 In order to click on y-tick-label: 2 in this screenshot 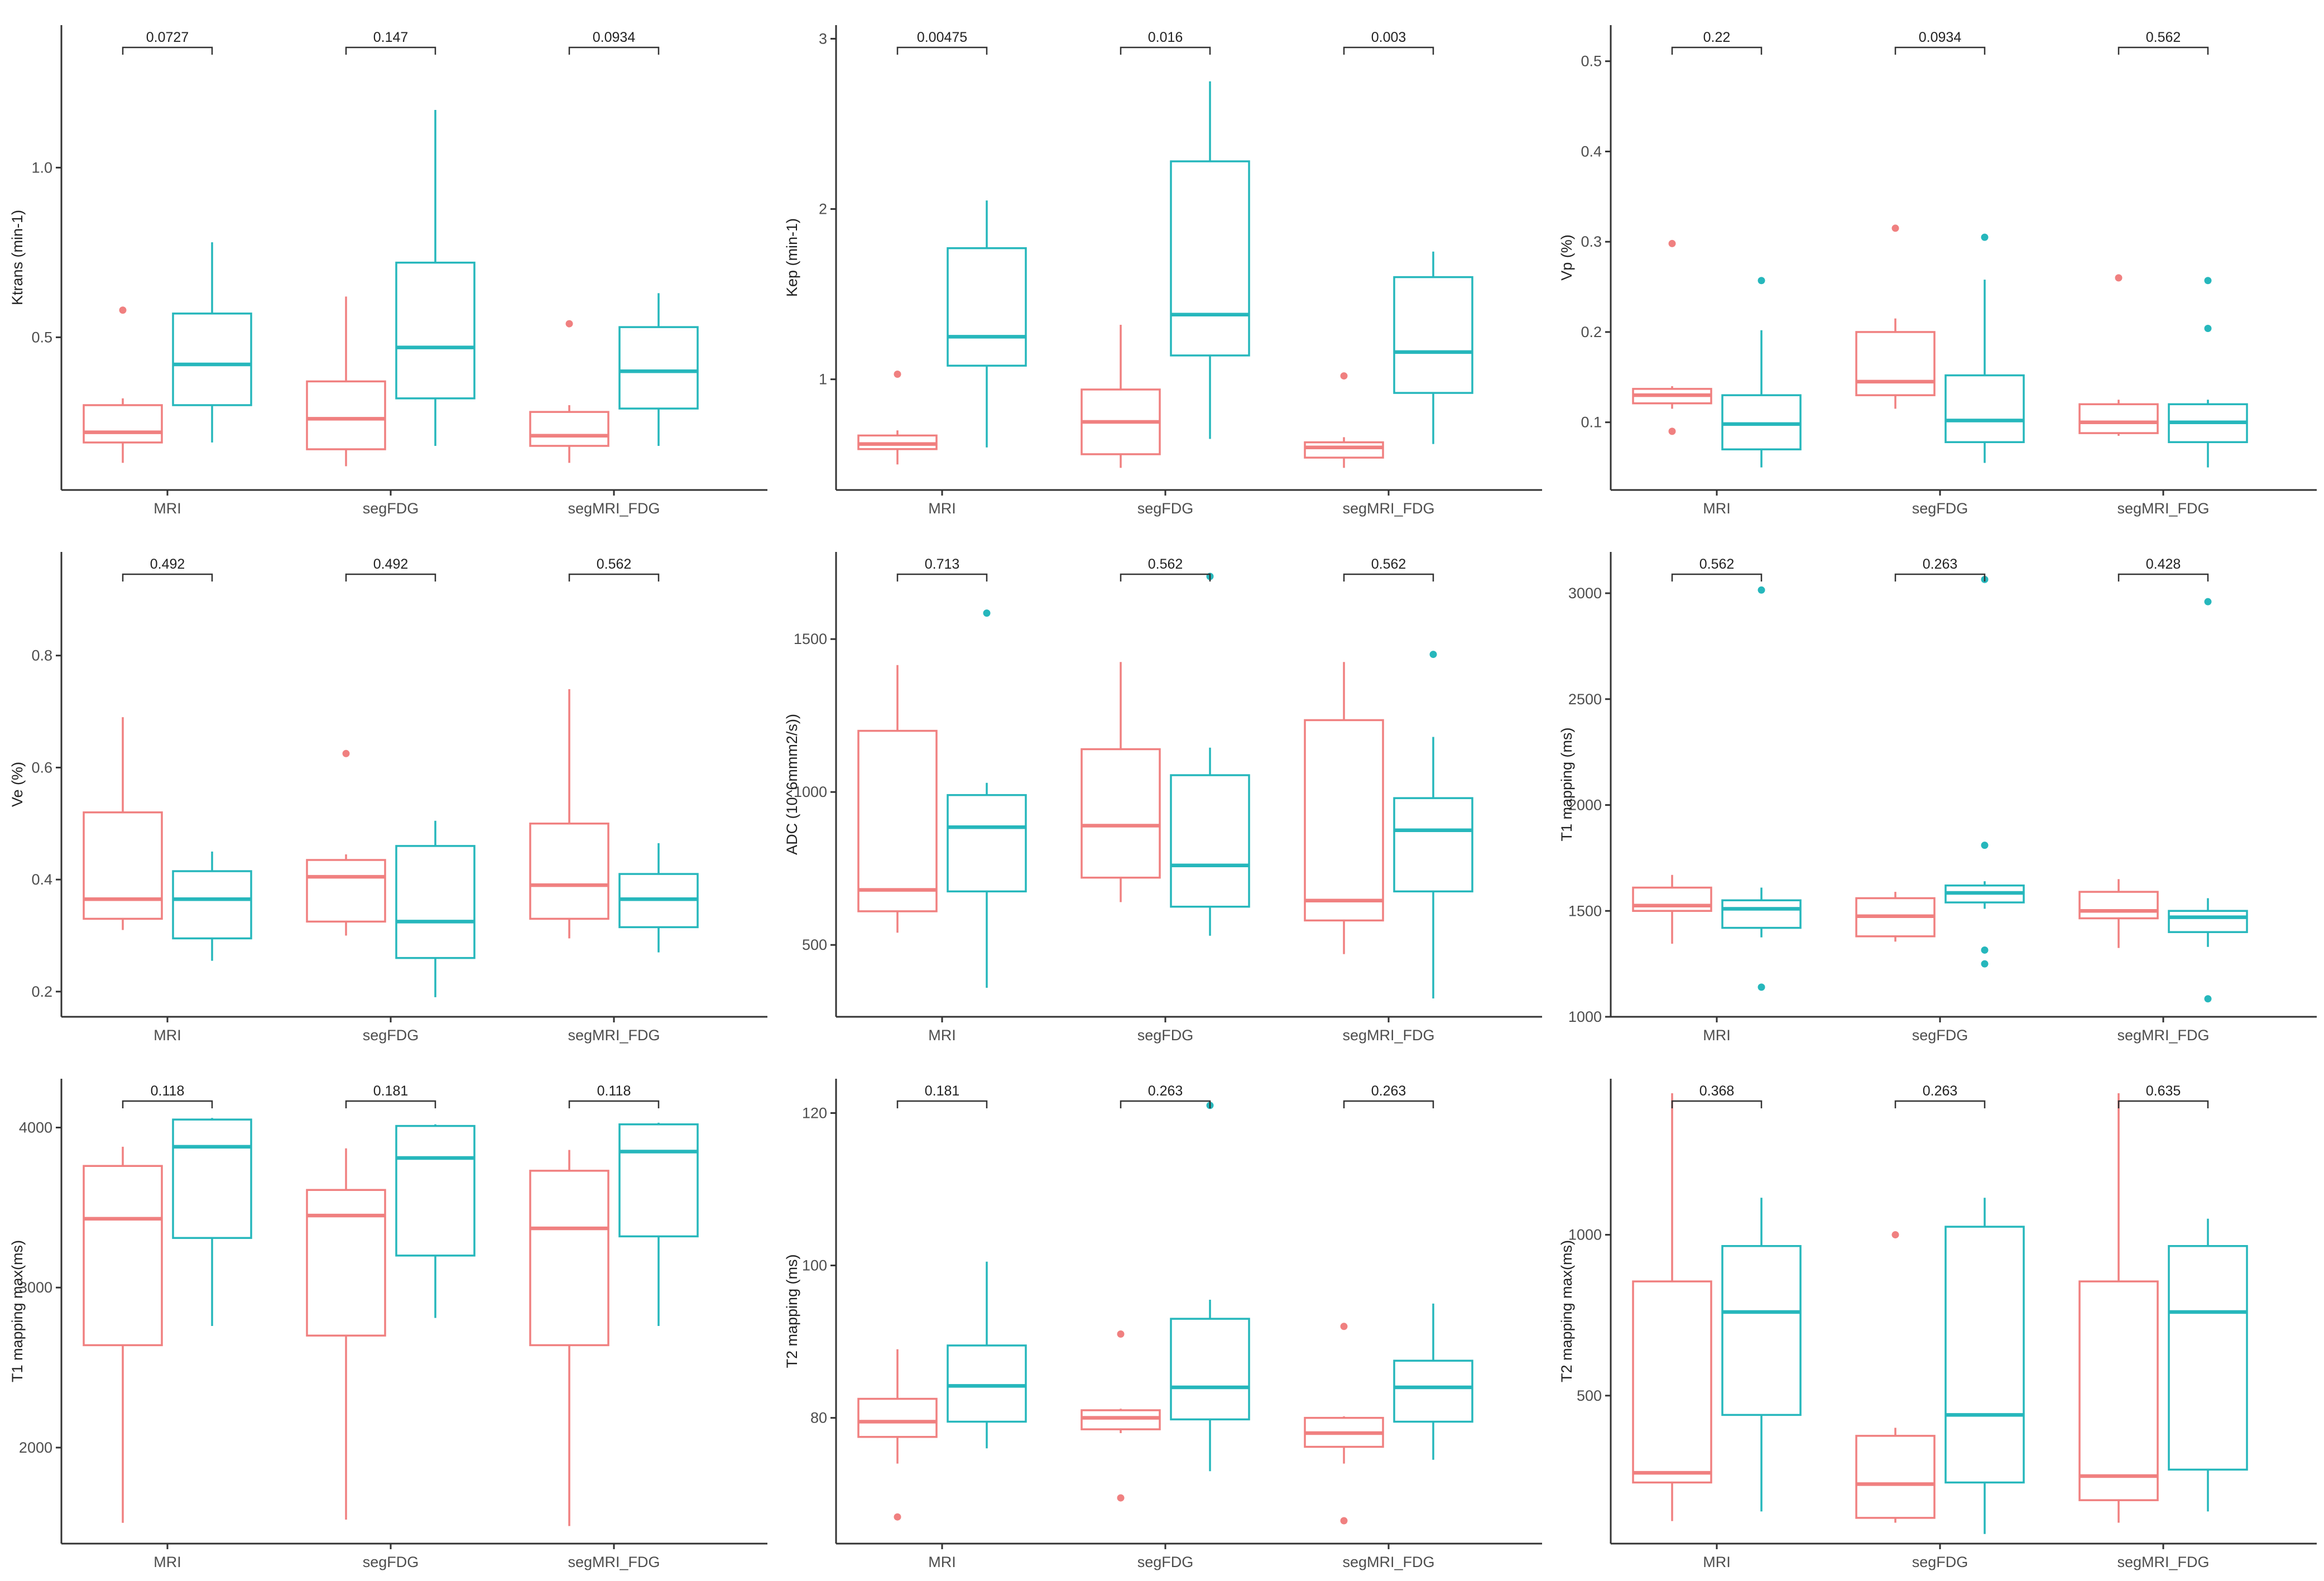, I will do `click(823, 209)`.